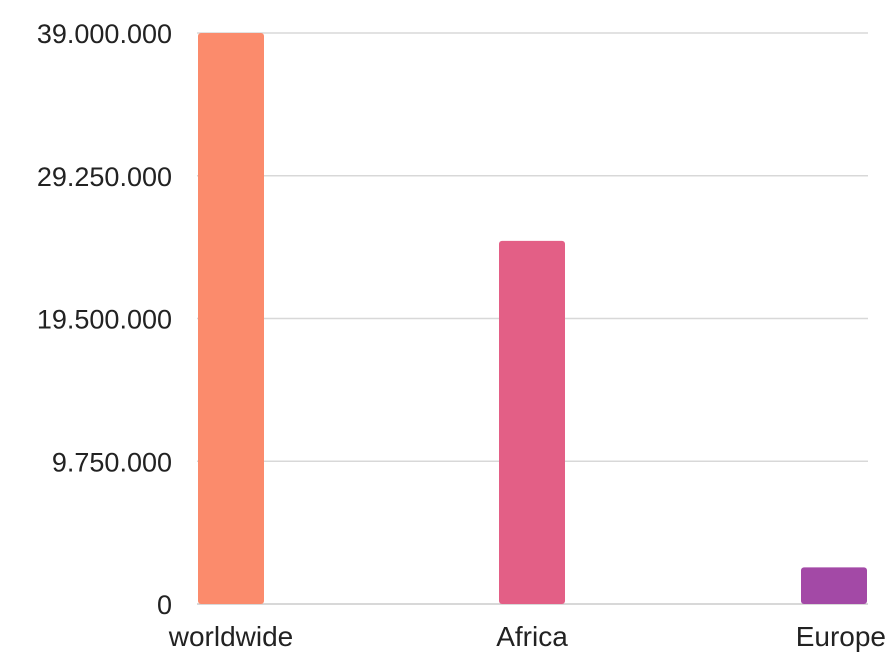 The width and height of the screenshot is (888, 658). I want to click on y-tick-label: 19.500.000, so click(104, 320).